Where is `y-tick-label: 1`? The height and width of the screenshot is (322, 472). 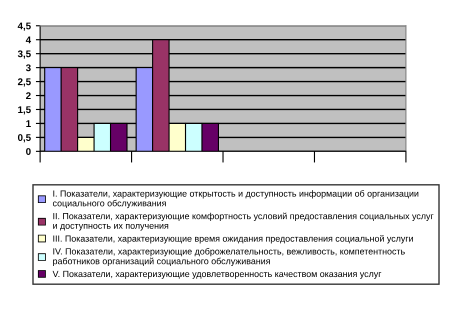 y-tick-label: 1 is located at coordinates (28, 123).